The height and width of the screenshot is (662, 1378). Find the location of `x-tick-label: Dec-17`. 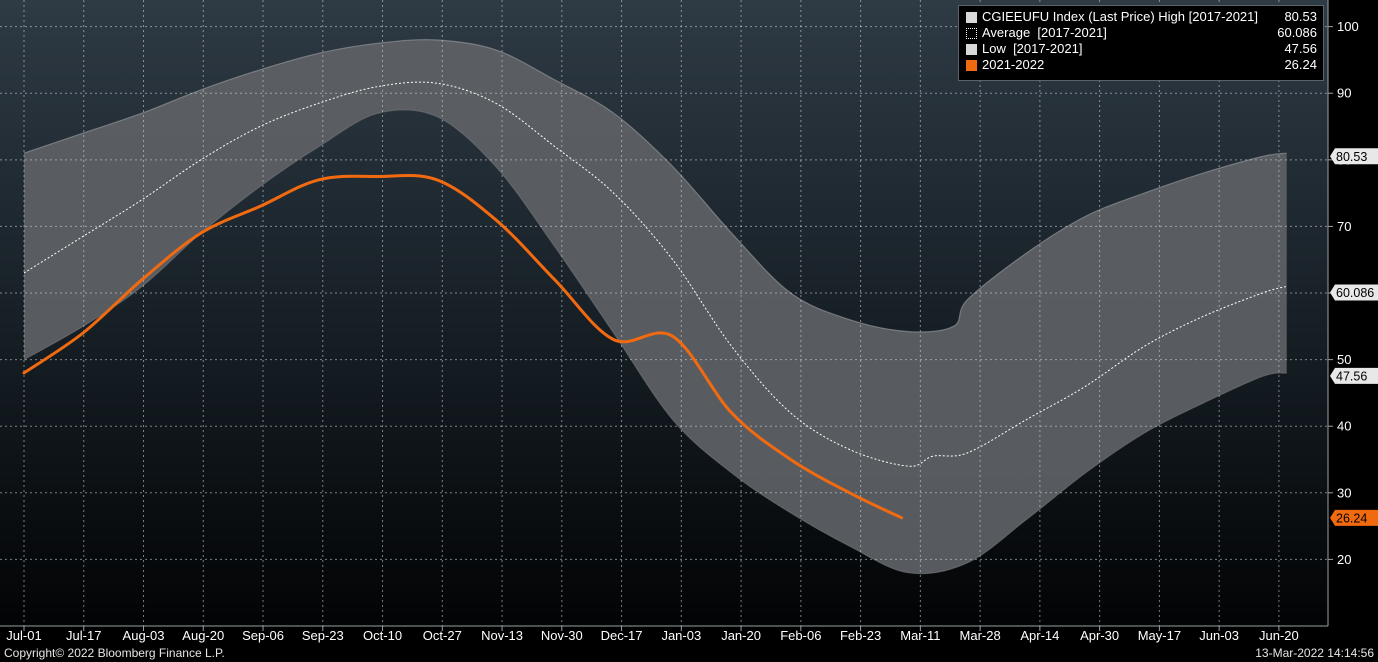

x-tick-label: Dec-17 is located at coordinates (622, 635).